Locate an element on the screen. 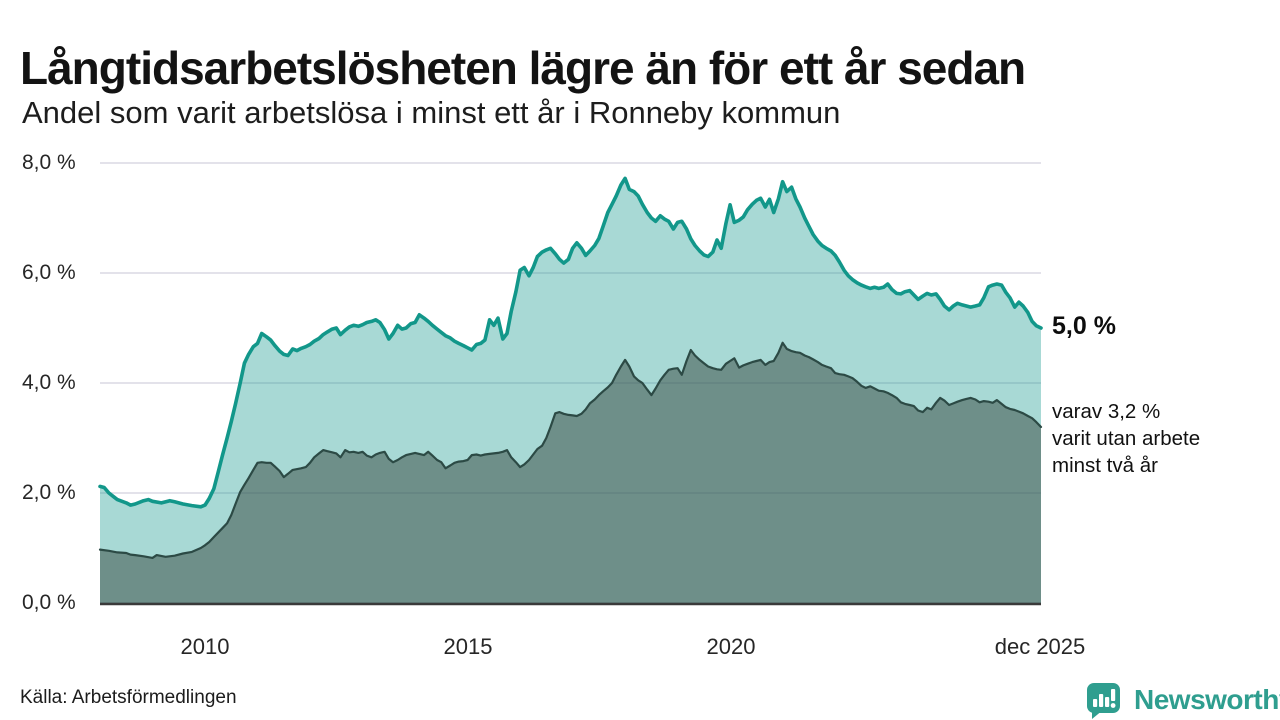  x-axis-tick-2015: 2015 is located at coordinates (468, 646).